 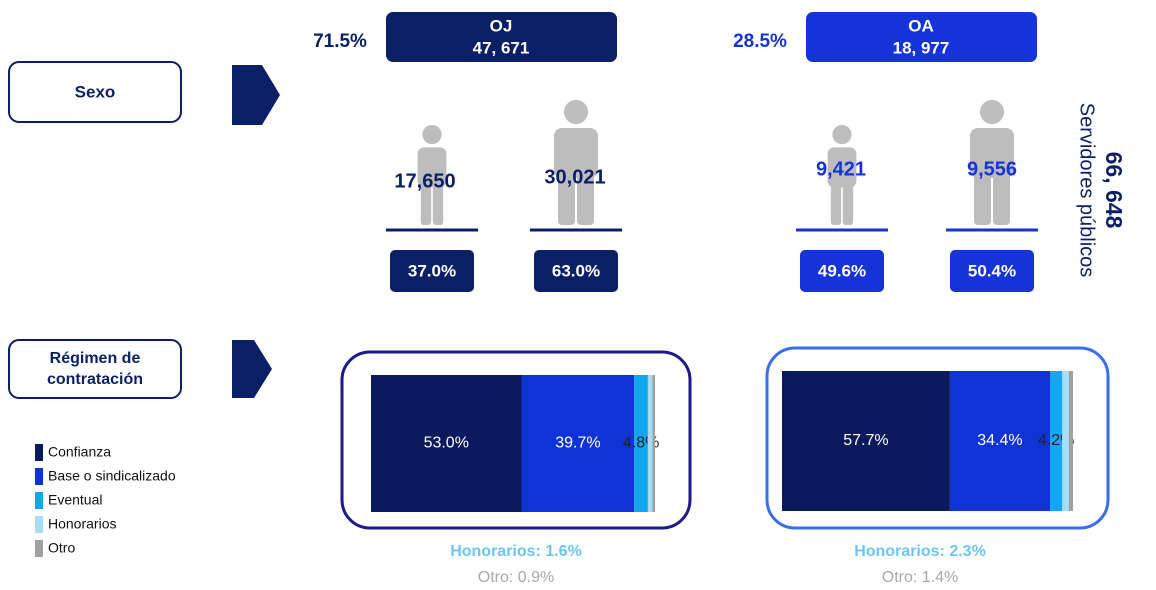 What do you see at coordinates (112, 476) in the screenshot?
I see `legend-label: Base o sindicalizado` at bounding box center [112, 476].